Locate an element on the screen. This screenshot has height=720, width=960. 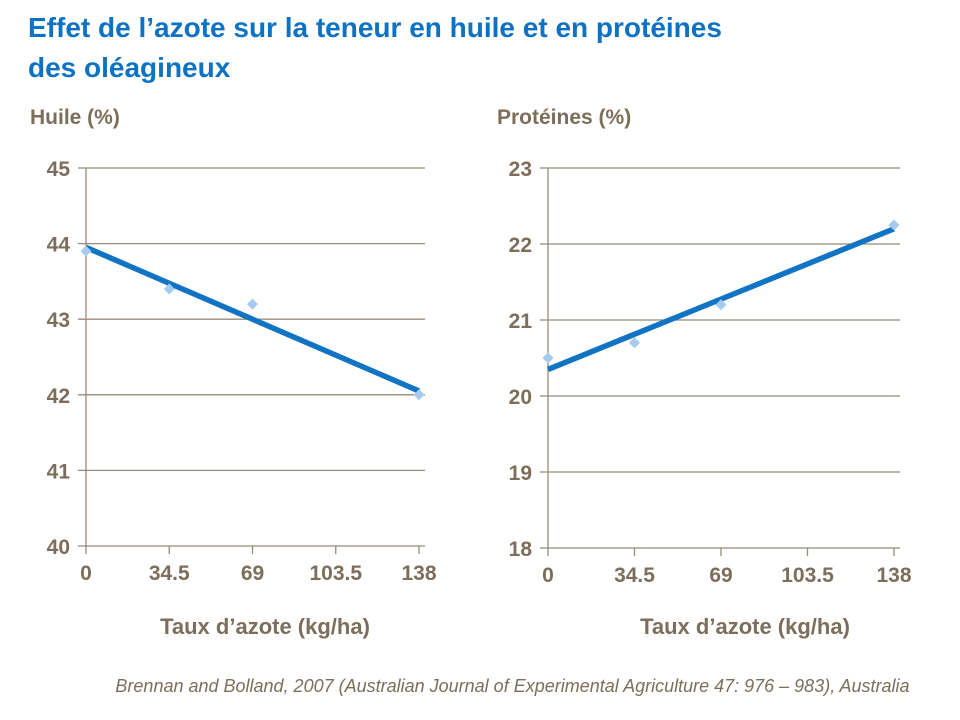
svg-text: 41 is located at coordinates (59, 471).